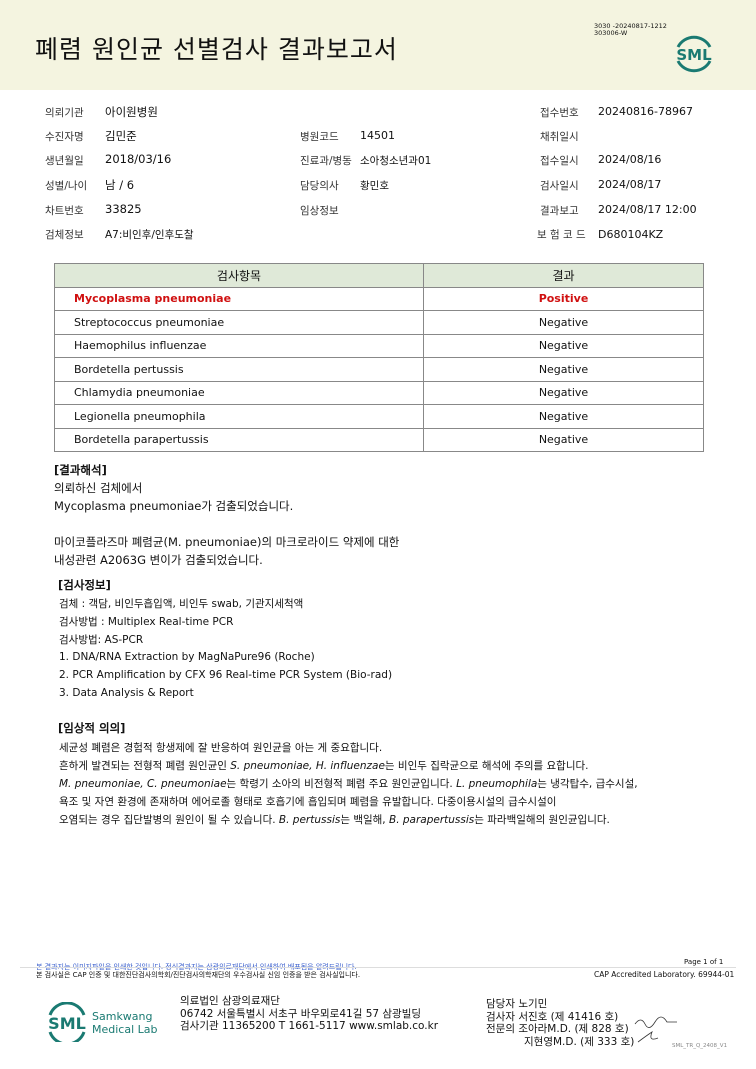  I want to click on clinical-heading: [임상적 의의], so click(92, 728).